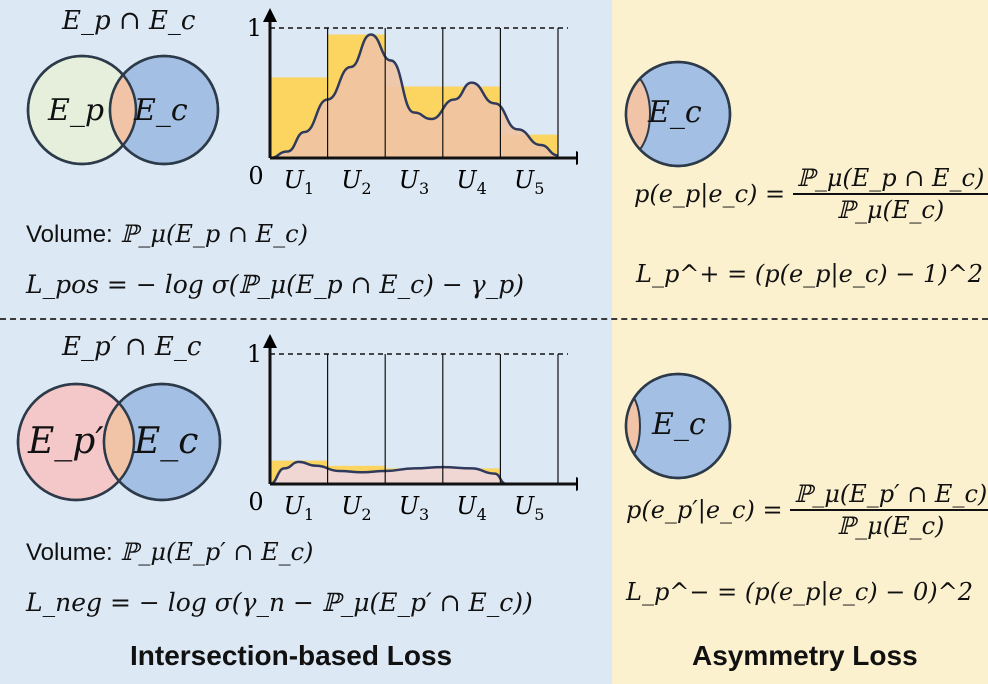 The width and height of the screenshot is (988, 684). Describe the element at coordinates (119, 442) in the screenshot. I see `bottom-venn-diagram` at that location.